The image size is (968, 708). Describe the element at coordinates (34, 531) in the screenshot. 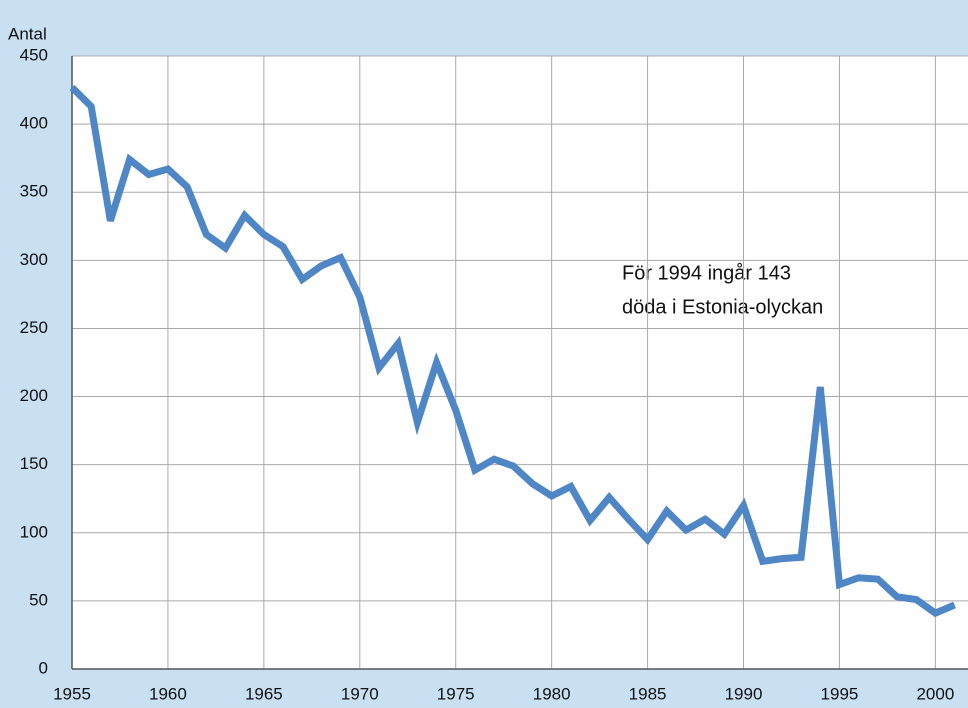

I see `y-tick-label: 100` at that location.